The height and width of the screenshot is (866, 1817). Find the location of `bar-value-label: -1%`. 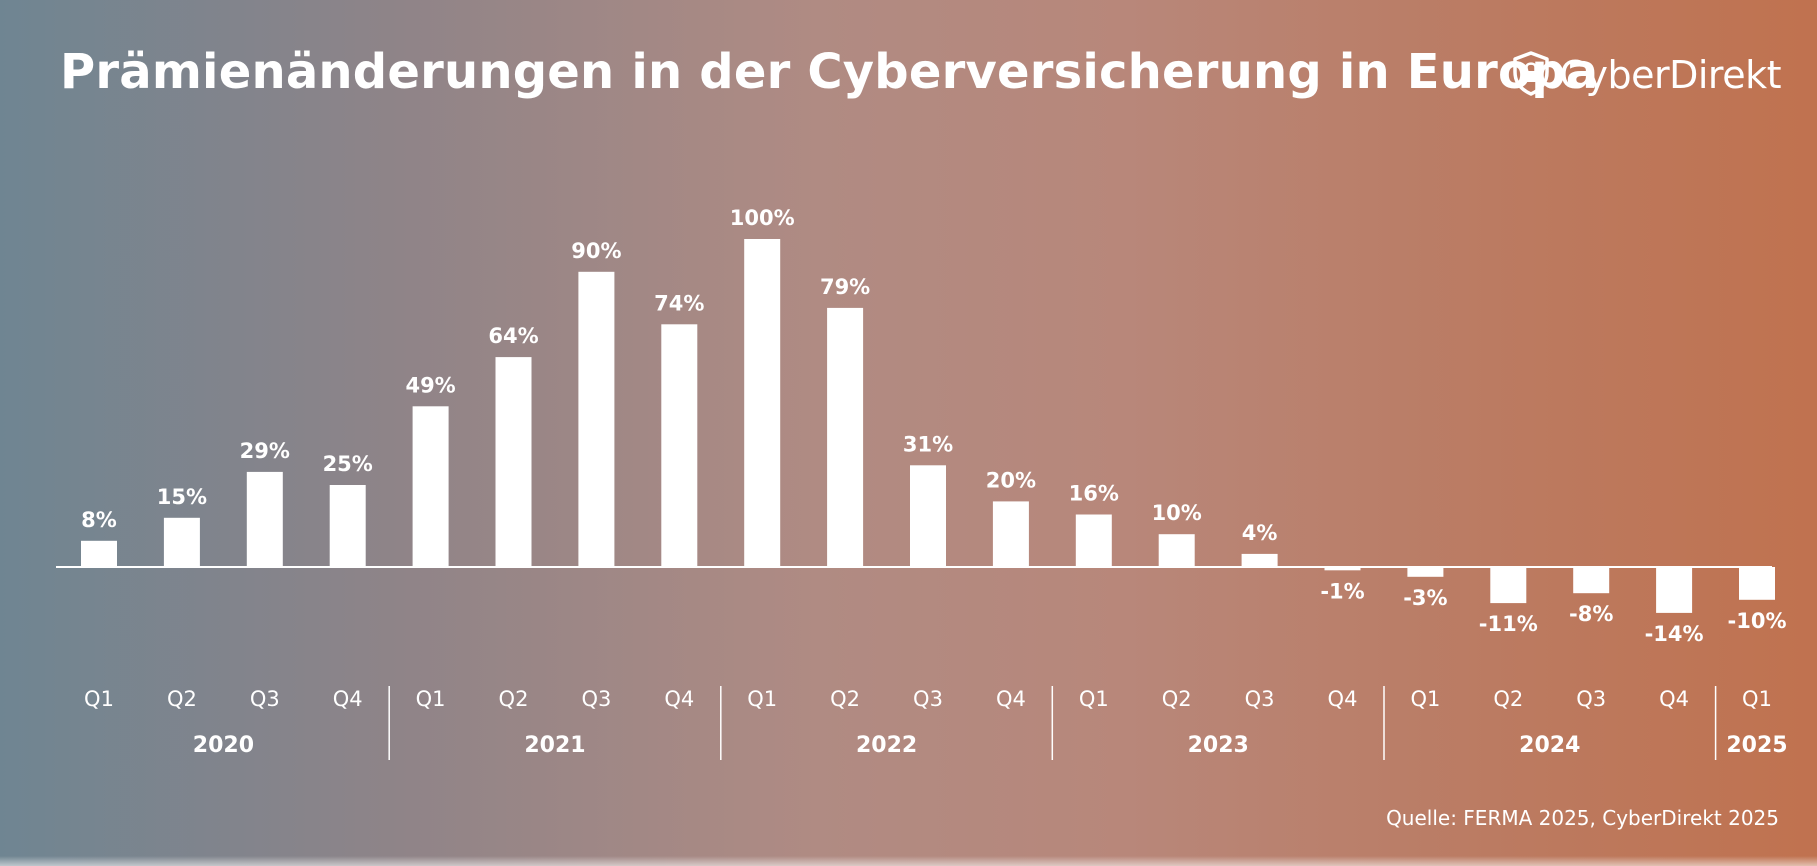

bar-value-label: -1% is located at coordinates (1342, 591).